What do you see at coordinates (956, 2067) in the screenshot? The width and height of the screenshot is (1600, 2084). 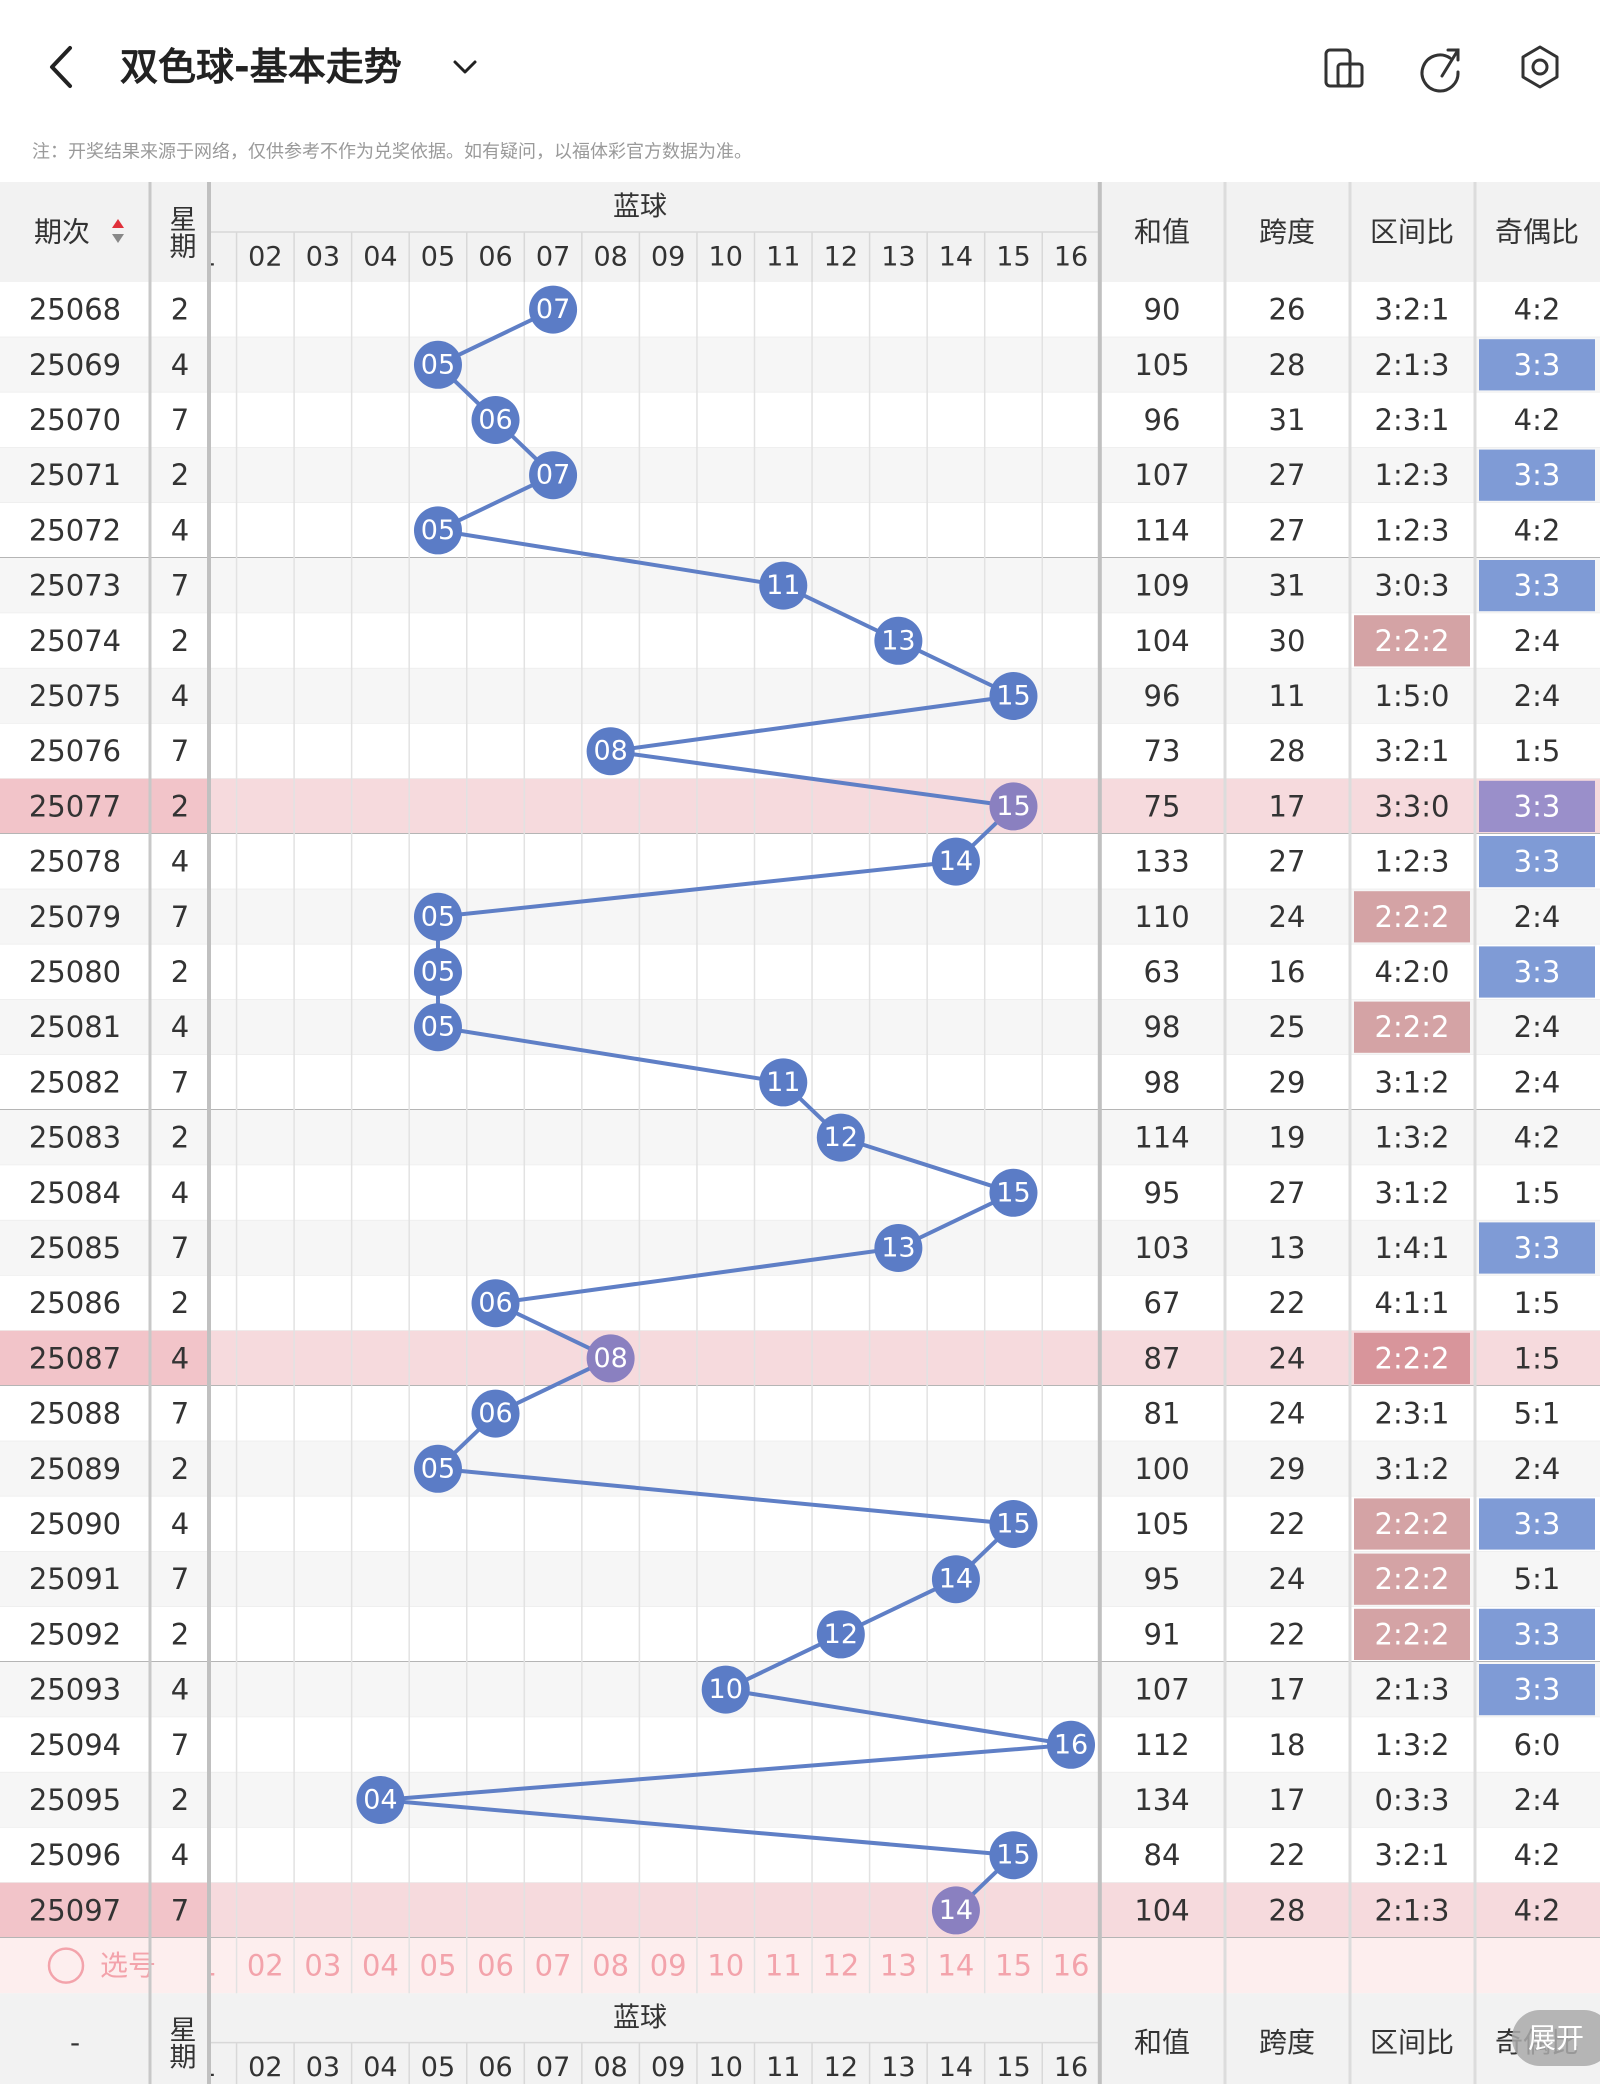 I see `number-header: 14` at bounding box center [956, 2067].